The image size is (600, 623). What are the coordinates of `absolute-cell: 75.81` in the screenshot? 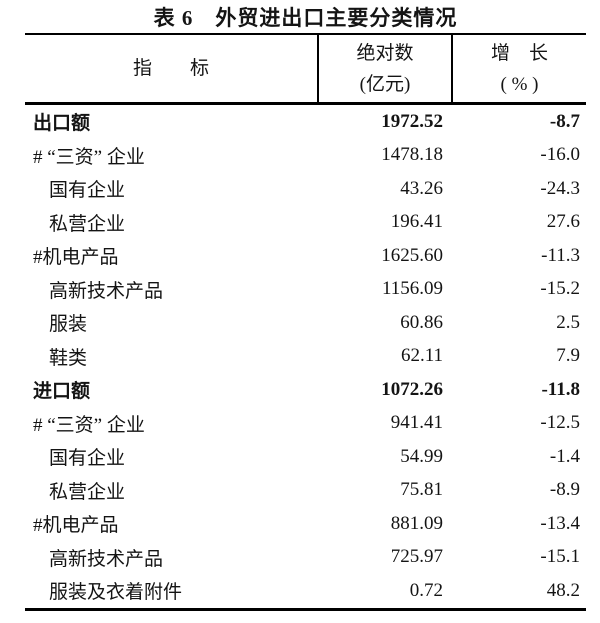 It's located at (421, 490).